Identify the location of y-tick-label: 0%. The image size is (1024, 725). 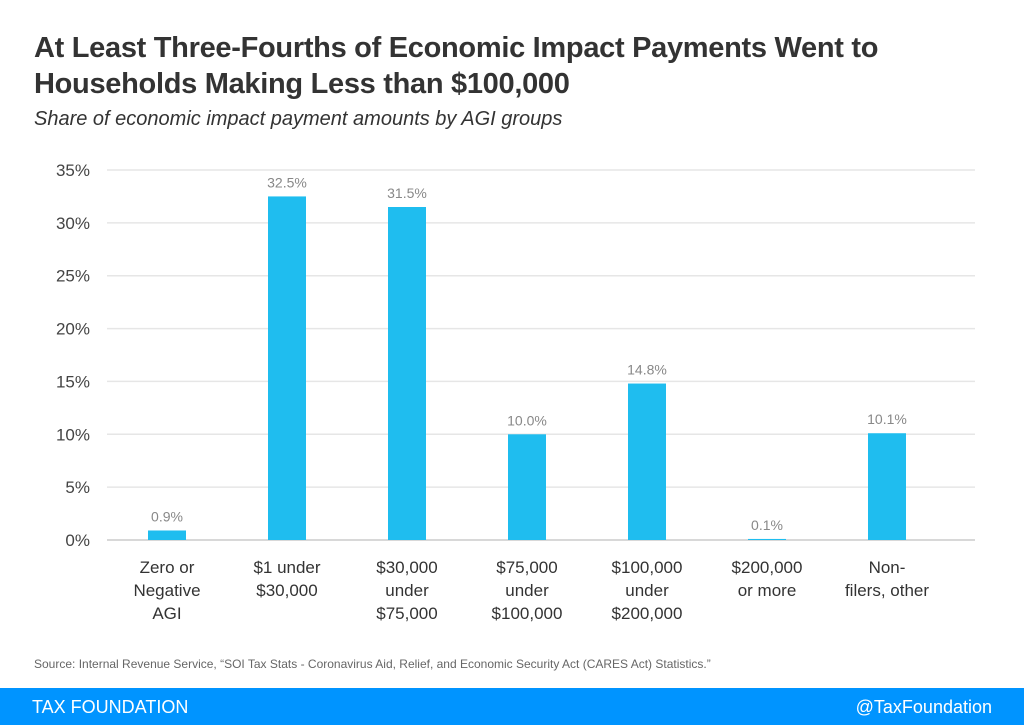
(77, 540).